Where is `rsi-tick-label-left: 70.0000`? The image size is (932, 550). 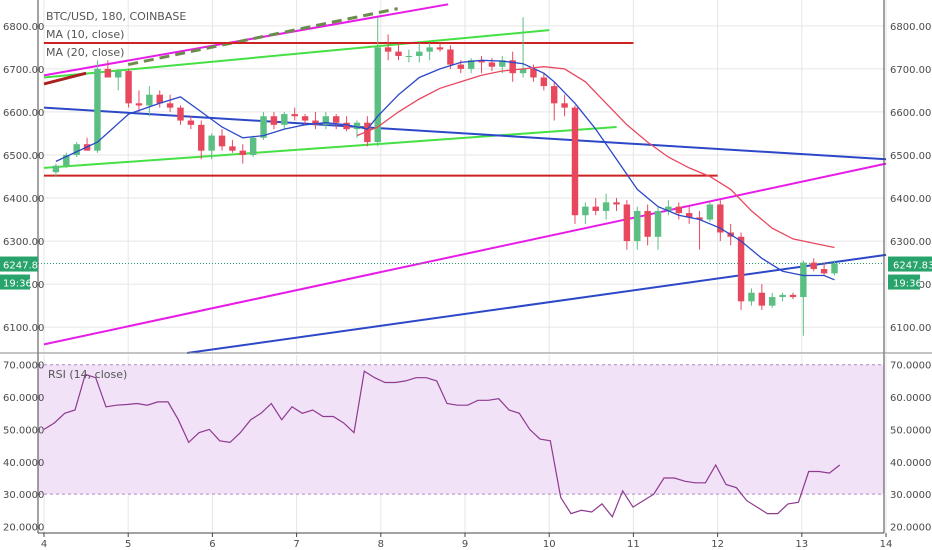 rsi-tick-label-left: 70.0000 is located at coordinates (23, 366).